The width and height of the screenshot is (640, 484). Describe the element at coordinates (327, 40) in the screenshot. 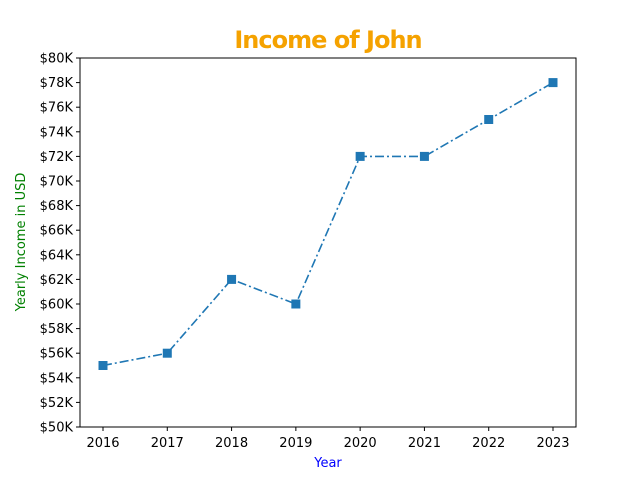

I see `chart-title: Income of John` at that location.